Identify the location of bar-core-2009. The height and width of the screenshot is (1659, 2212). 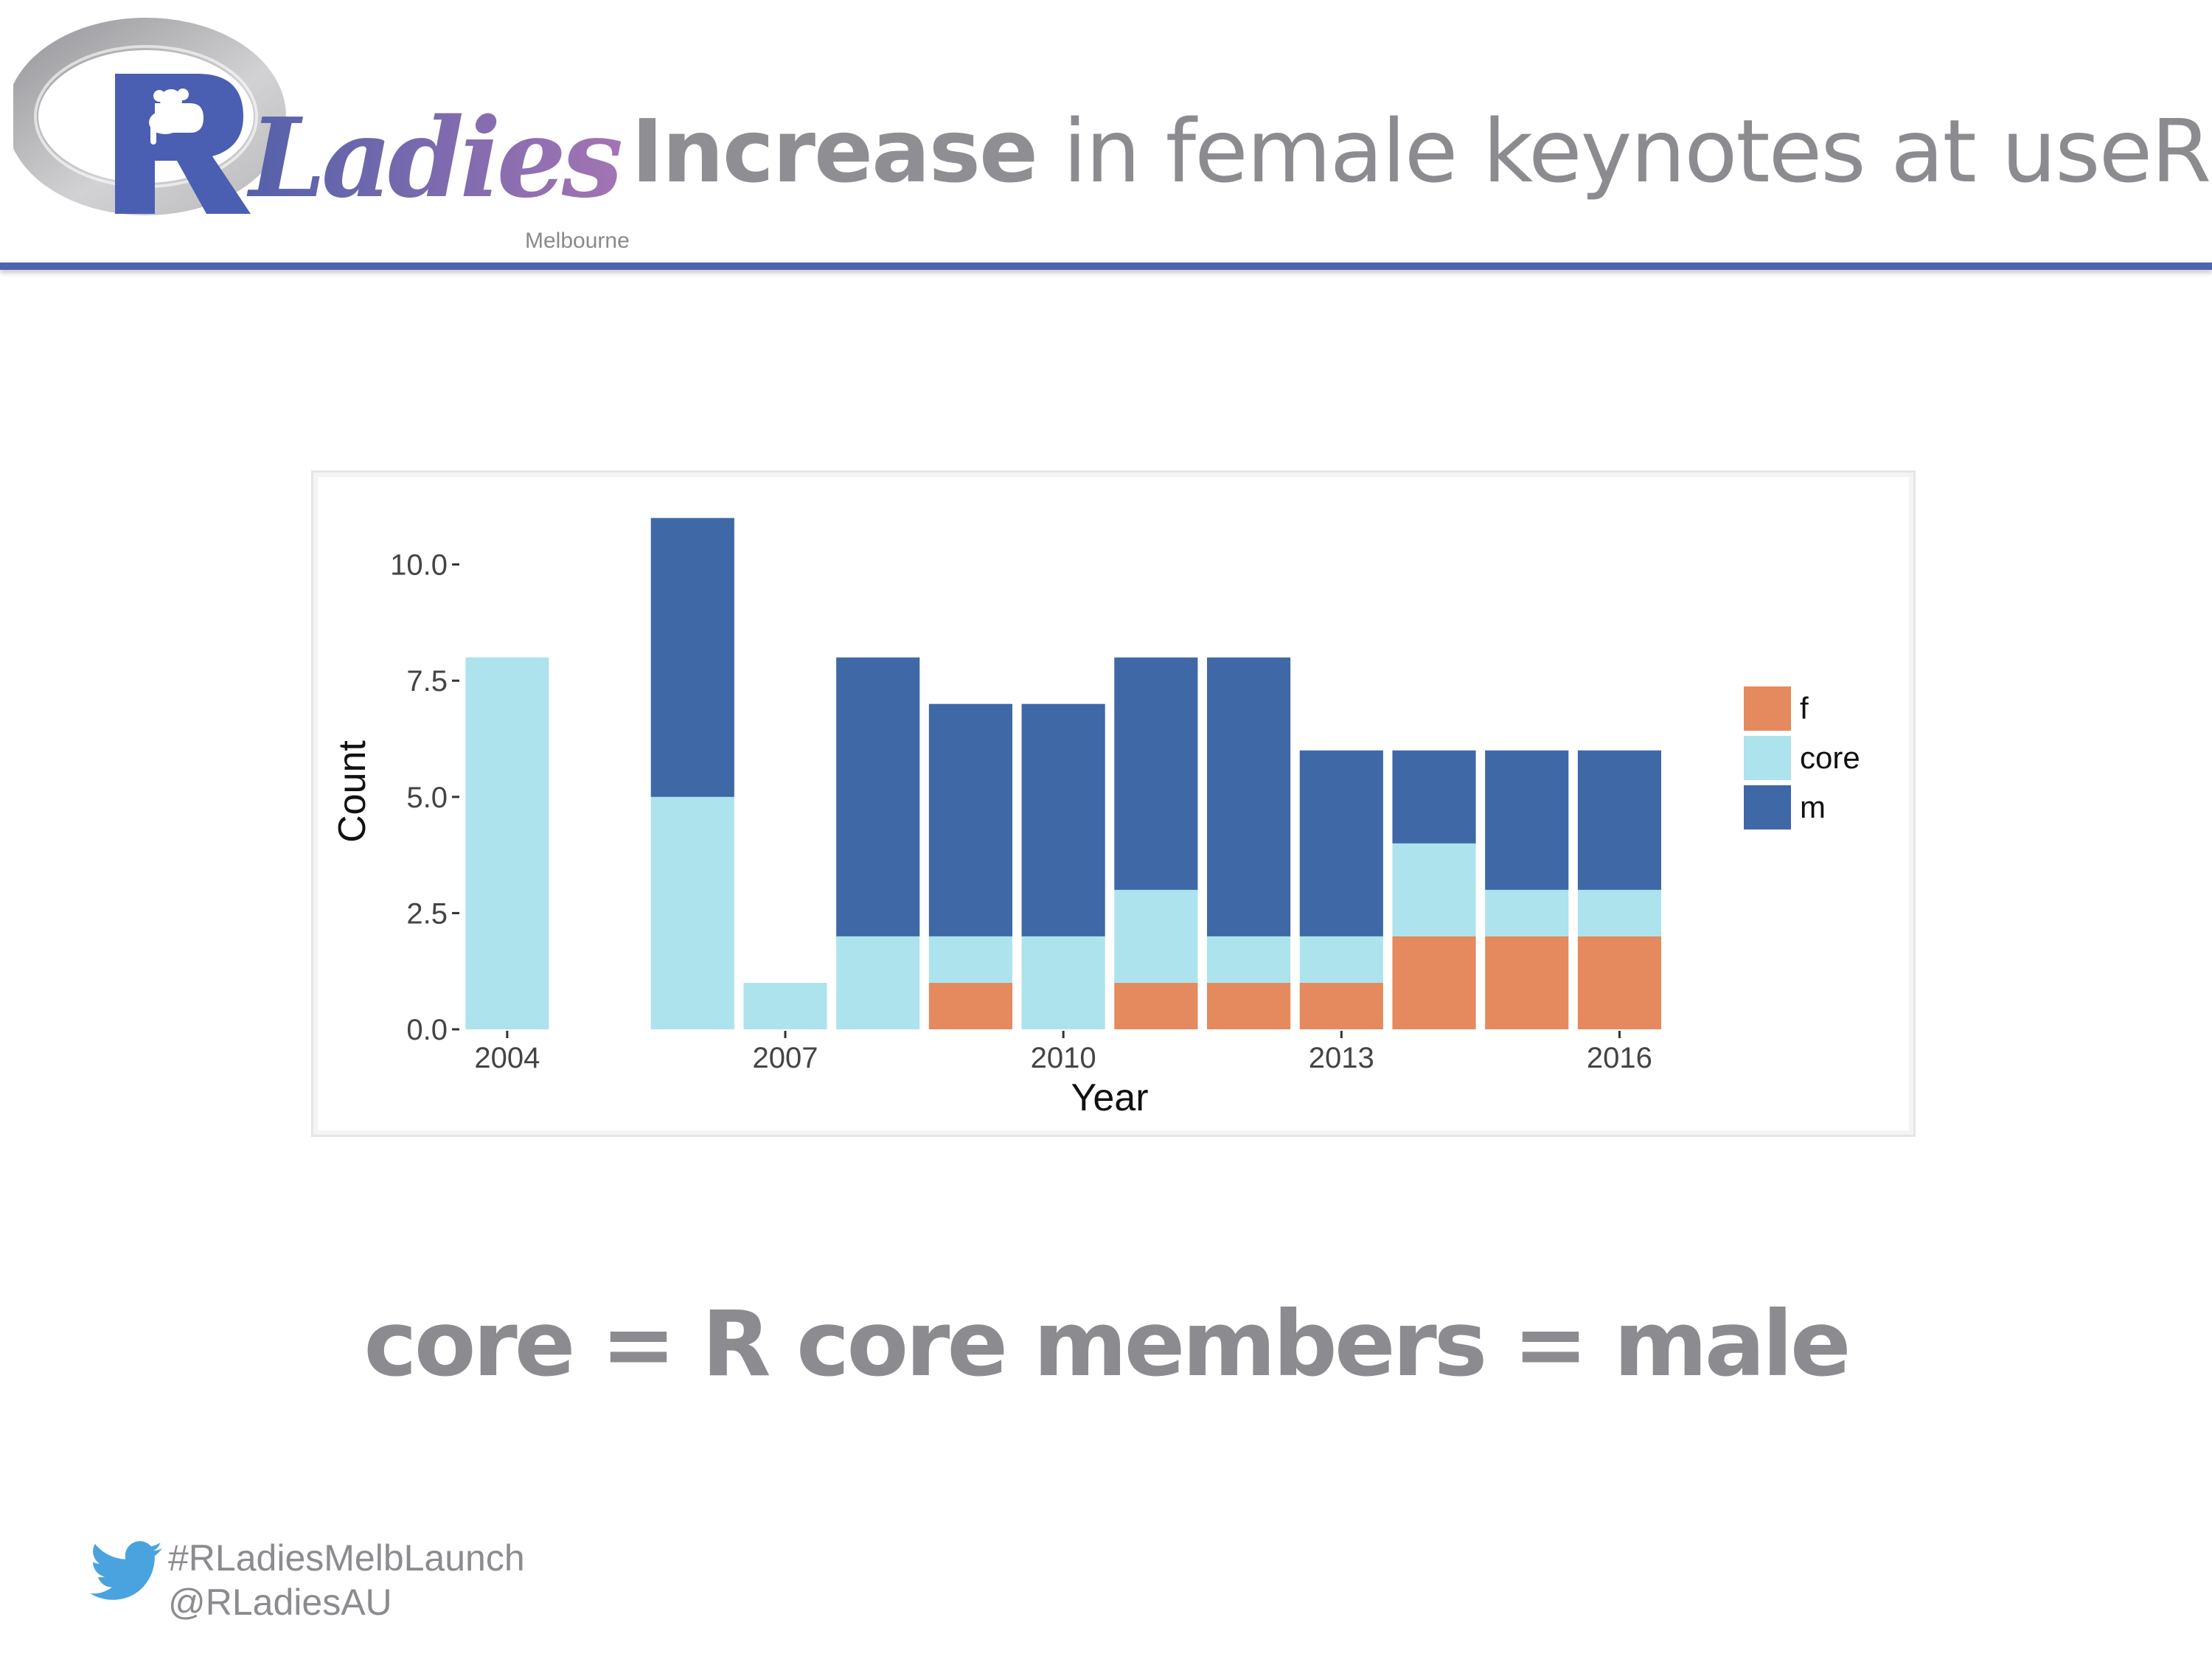
(970, 959).